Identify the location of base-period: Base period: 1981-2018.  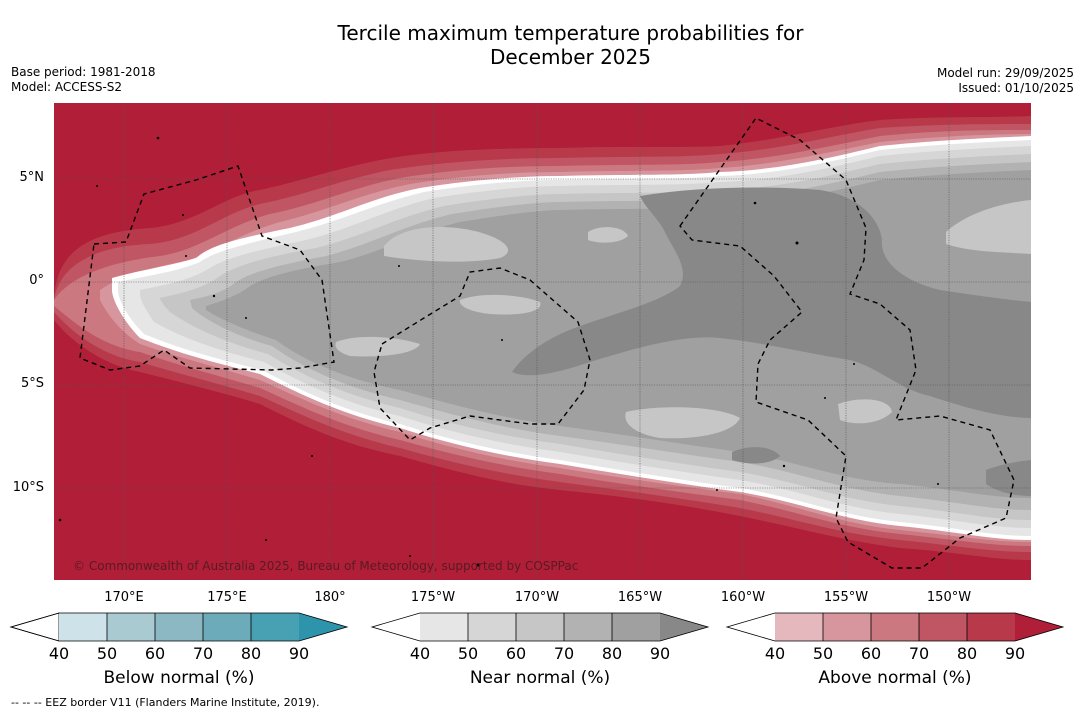
(83, 72).